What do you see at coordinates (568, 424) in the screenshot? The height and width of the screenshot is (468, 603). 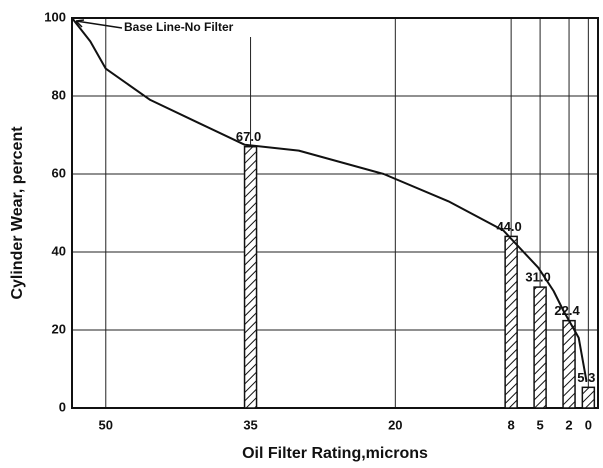 I see `x-tick-label: 2` at bounding box center [568, 424].